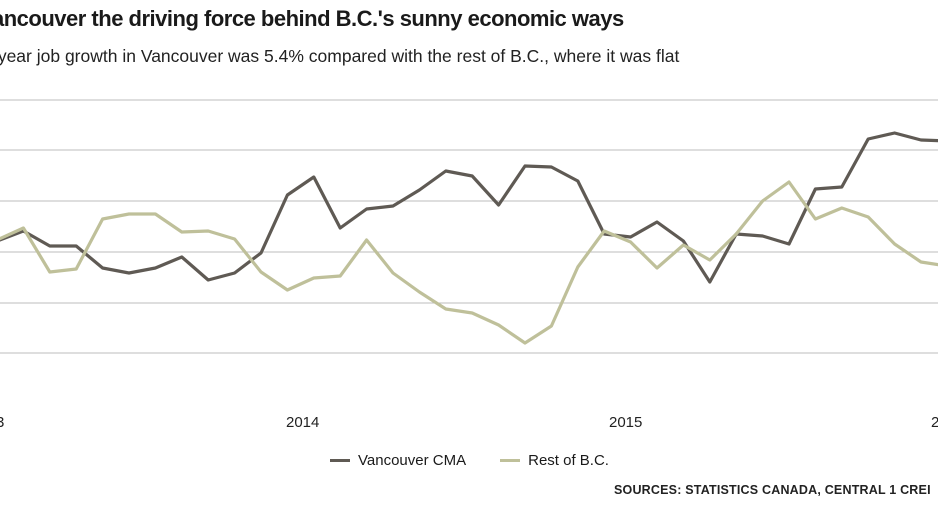 Image resolution: width=938 pixels, height=527 pixels. What do you see at coordinates (2, 422) in the screenshot?
I see `x-tick-label: 3` at bounding box center [2, 422].